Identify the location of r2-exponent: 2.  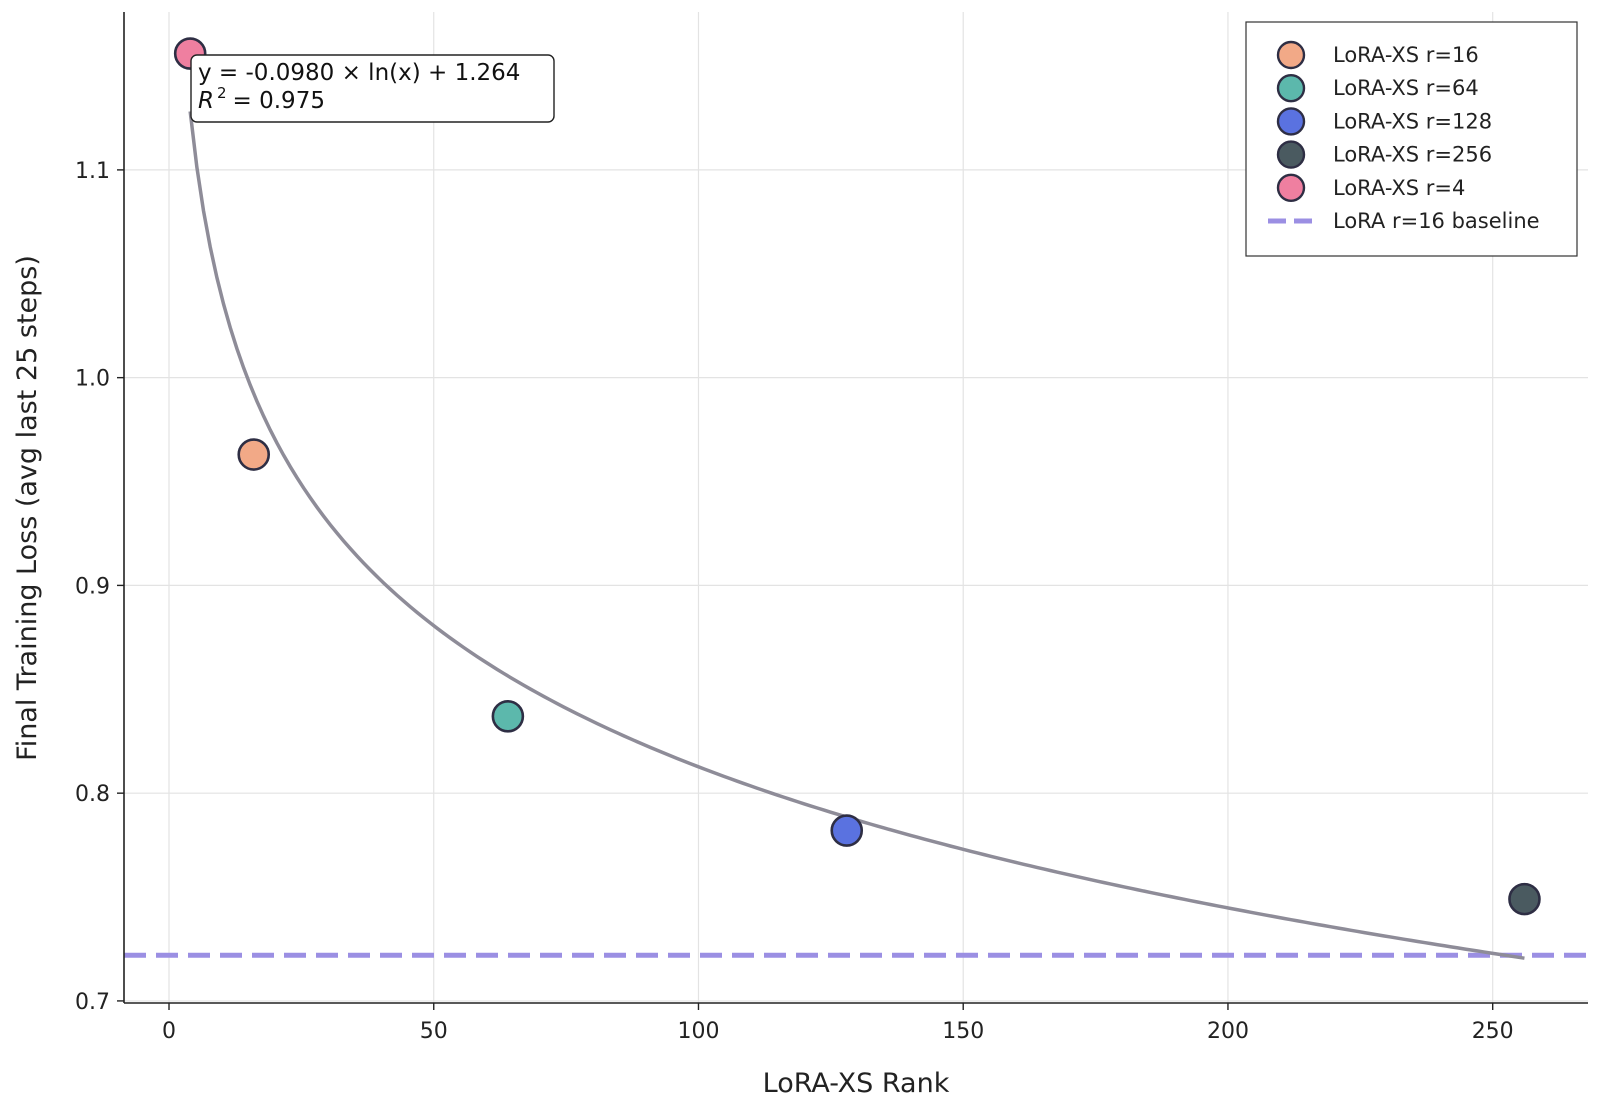
(222, 93).